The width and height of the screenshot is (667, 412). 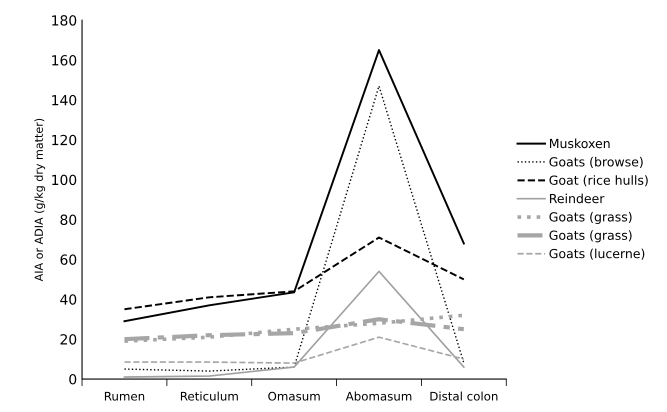 What do you see at coordinates (209, 396) in the screenshot?
I see `x-tick-label: Reticulum` at bounding box center [209, 396].